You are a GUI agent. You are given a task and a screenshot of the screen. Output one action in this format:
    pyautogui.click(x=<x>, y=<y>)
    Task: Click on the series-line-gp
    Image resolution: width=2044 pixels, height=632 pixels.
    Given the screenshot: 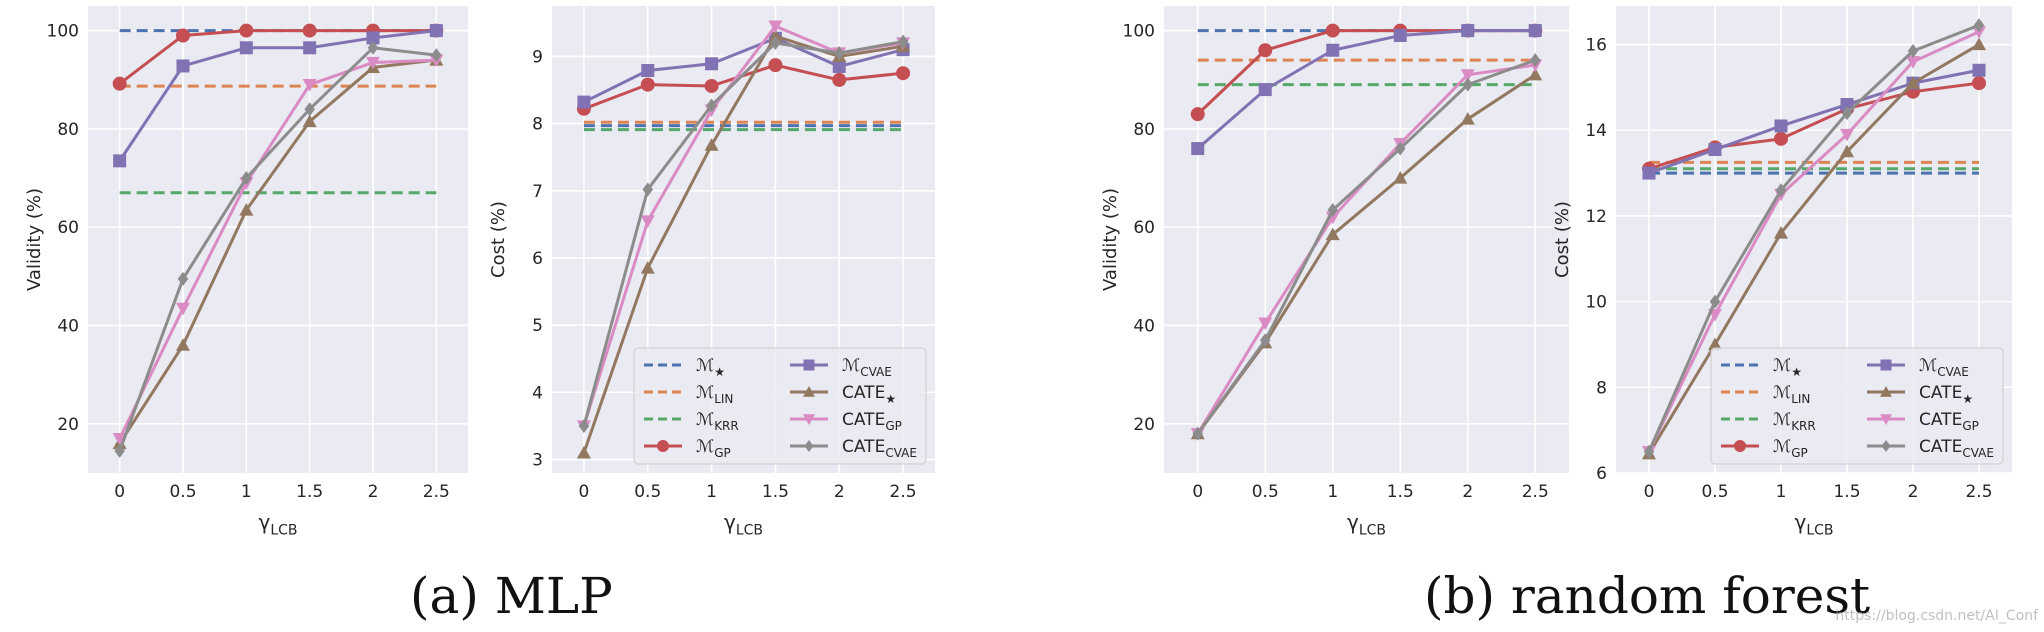 What is the action you would take?
    pyautogui.click(x=1814, y=126)
    